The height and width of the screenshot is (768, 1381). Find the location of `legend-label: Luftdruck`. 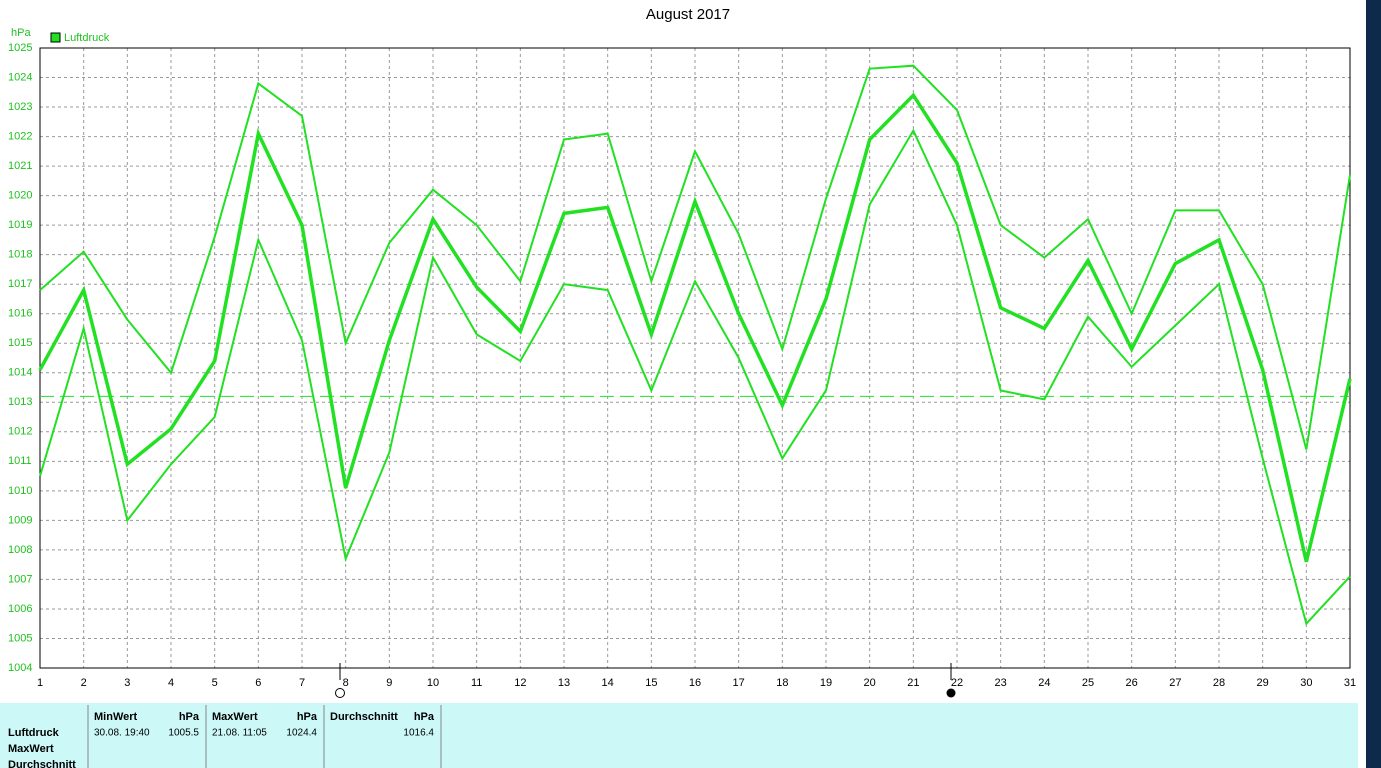

legend-label: Luftdruck is located at coordinates (87, 38).